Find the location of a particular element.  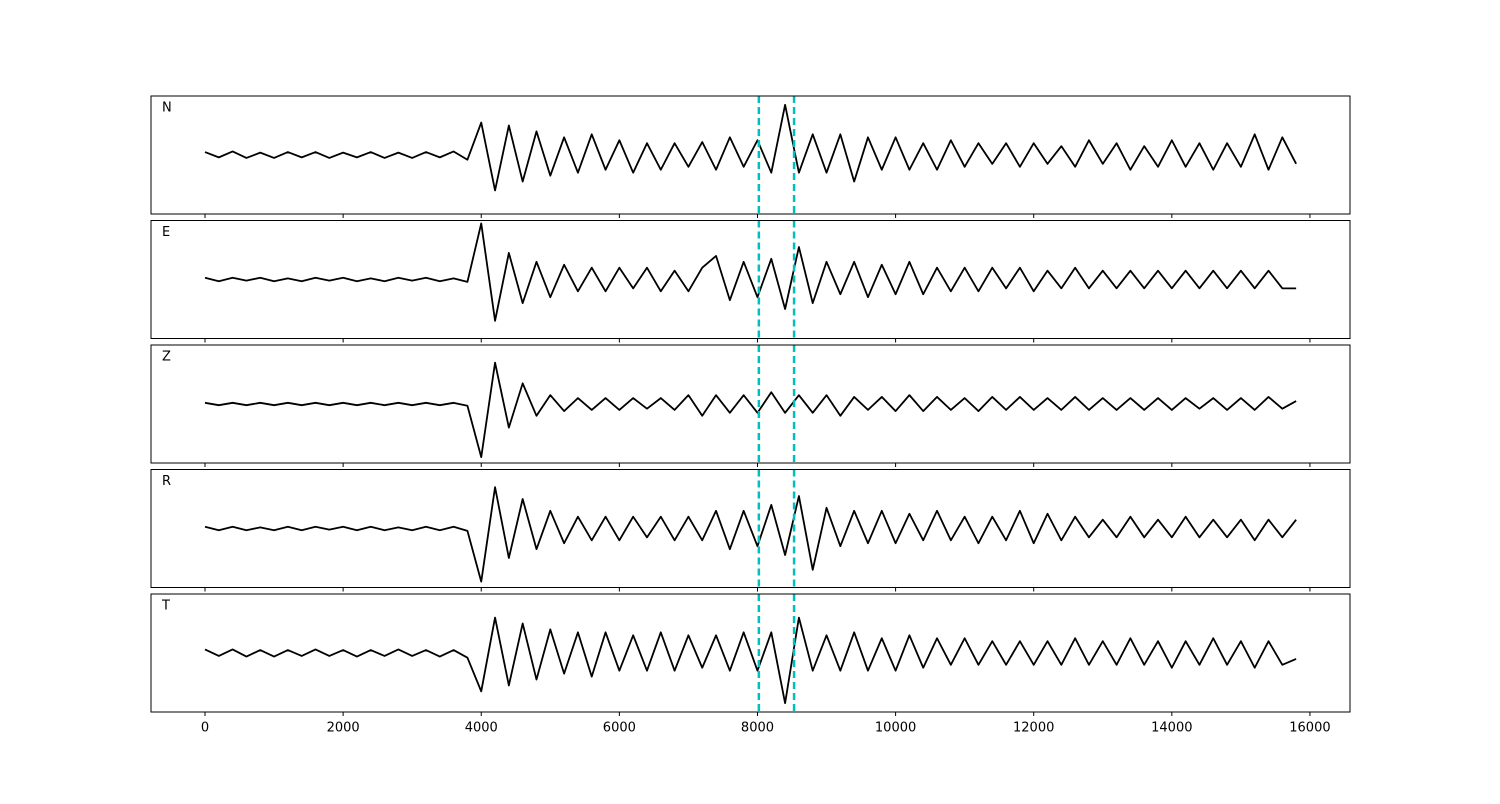

panel-label: E is located at coordinates (166, 232).